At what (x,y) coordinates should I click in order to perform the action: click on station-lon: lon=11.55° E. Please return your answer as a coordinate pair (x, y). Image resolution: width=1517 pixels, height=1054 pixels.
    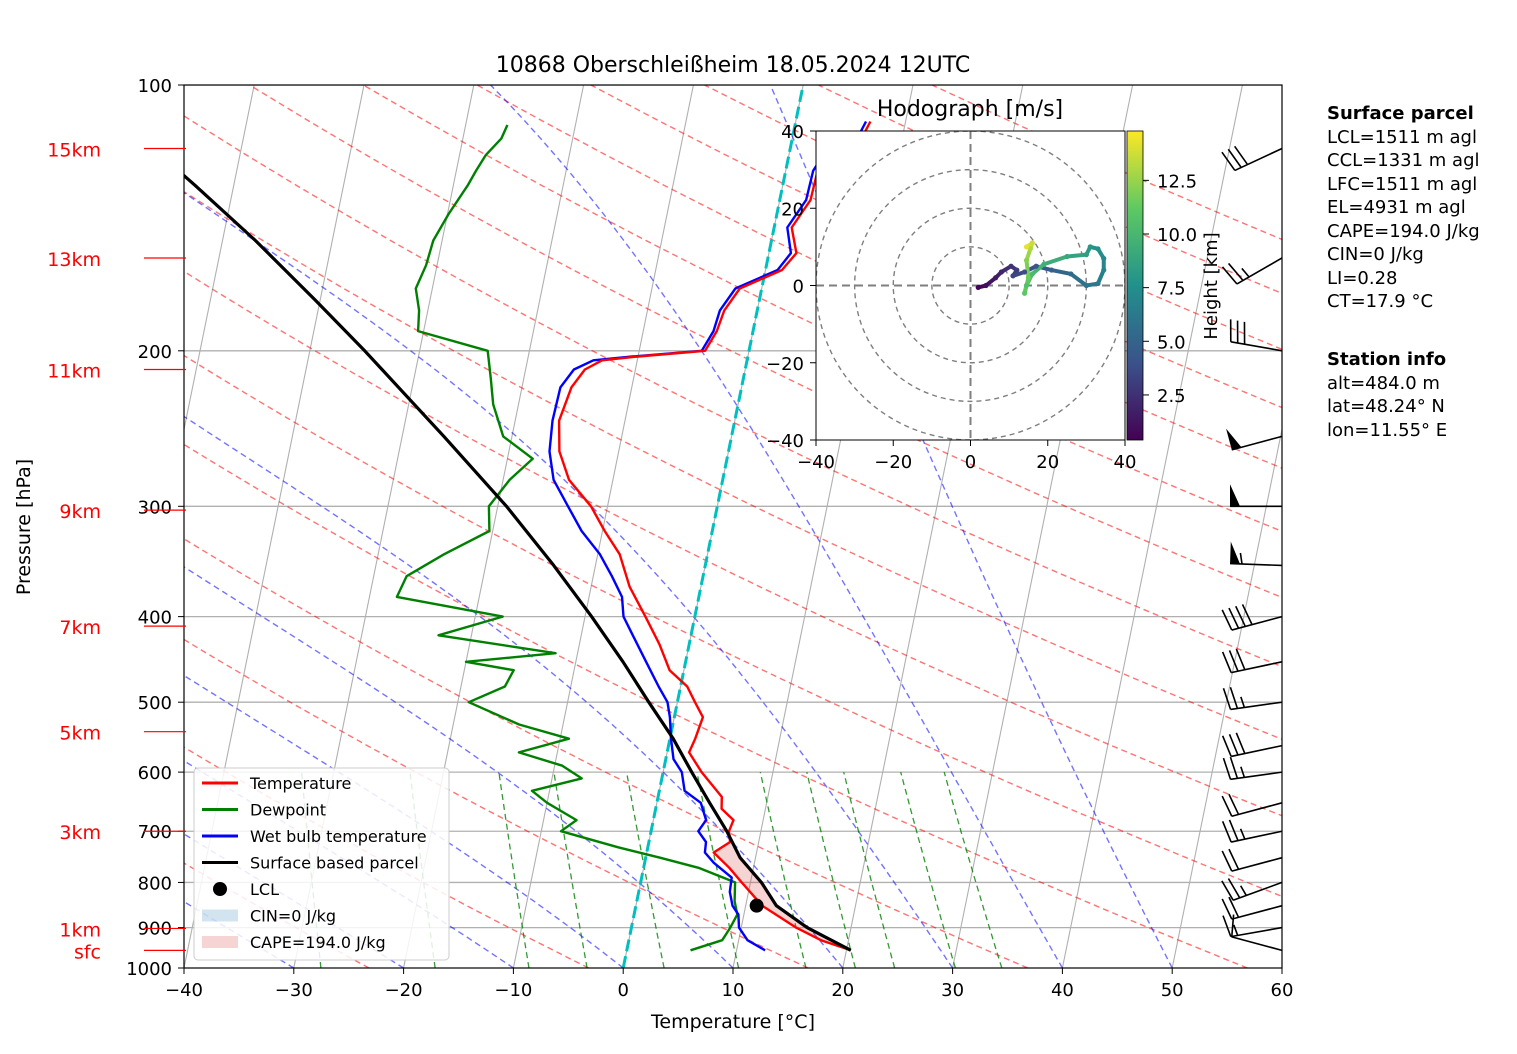
    Looking at the image, I should click on (1387, 430).